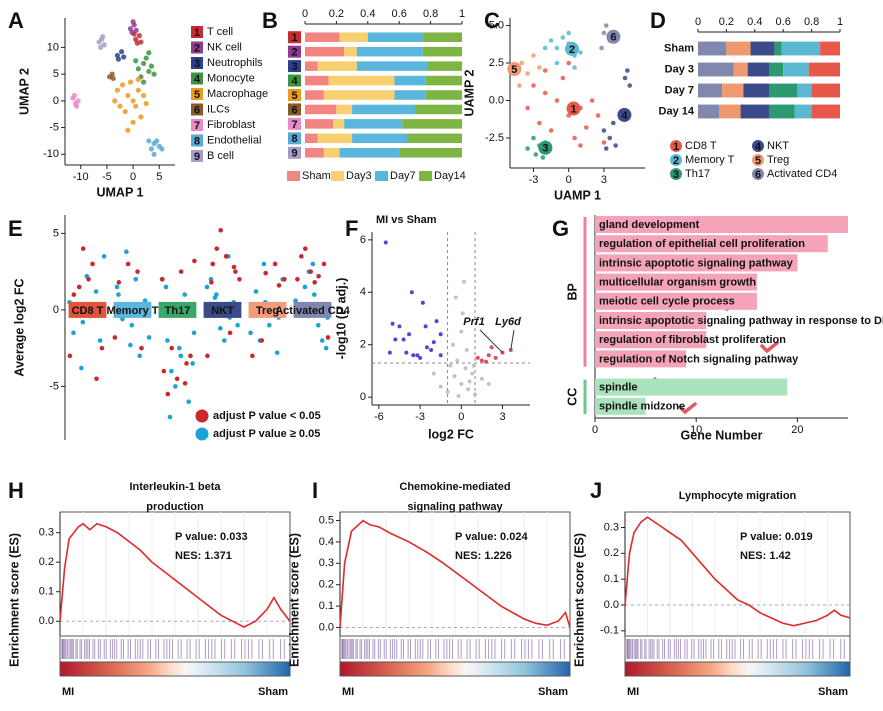 This screenshot has height=711, width=883. What do you see at coordinates (197, 110) in the screenshot?
I see `legend-number: 6` at bounding box center [197, 110].